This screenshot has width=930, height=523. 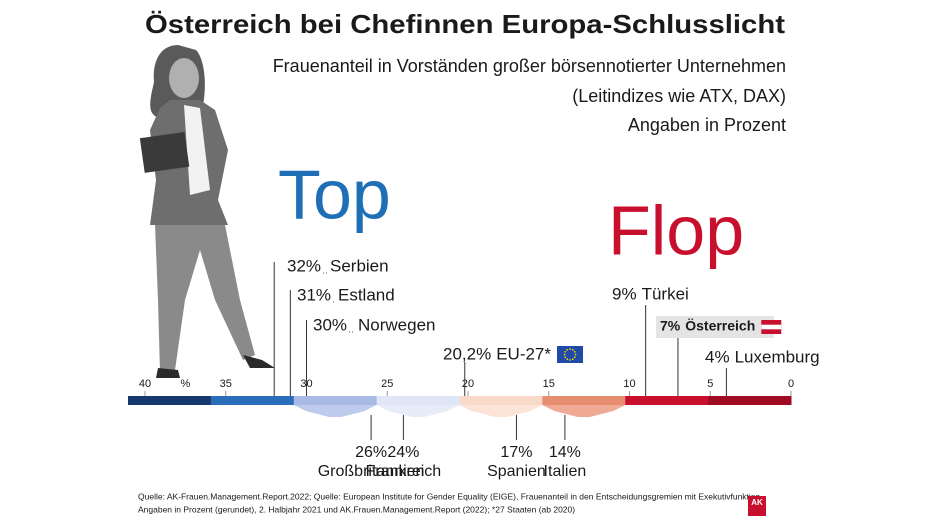 What do you see at coordinates (397, 324) in the screenshot?
I see `category-label: Norwegen` at bounding box center [397, 324].